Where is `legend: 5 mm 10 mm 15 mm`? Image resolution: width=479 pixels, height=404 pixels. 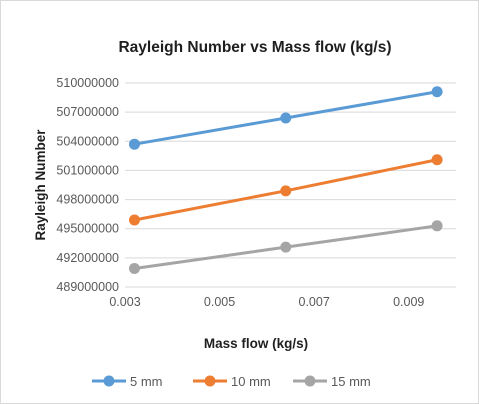
legend: 5 mm 10 mm 15 mm is located at coordinates (231, 381).